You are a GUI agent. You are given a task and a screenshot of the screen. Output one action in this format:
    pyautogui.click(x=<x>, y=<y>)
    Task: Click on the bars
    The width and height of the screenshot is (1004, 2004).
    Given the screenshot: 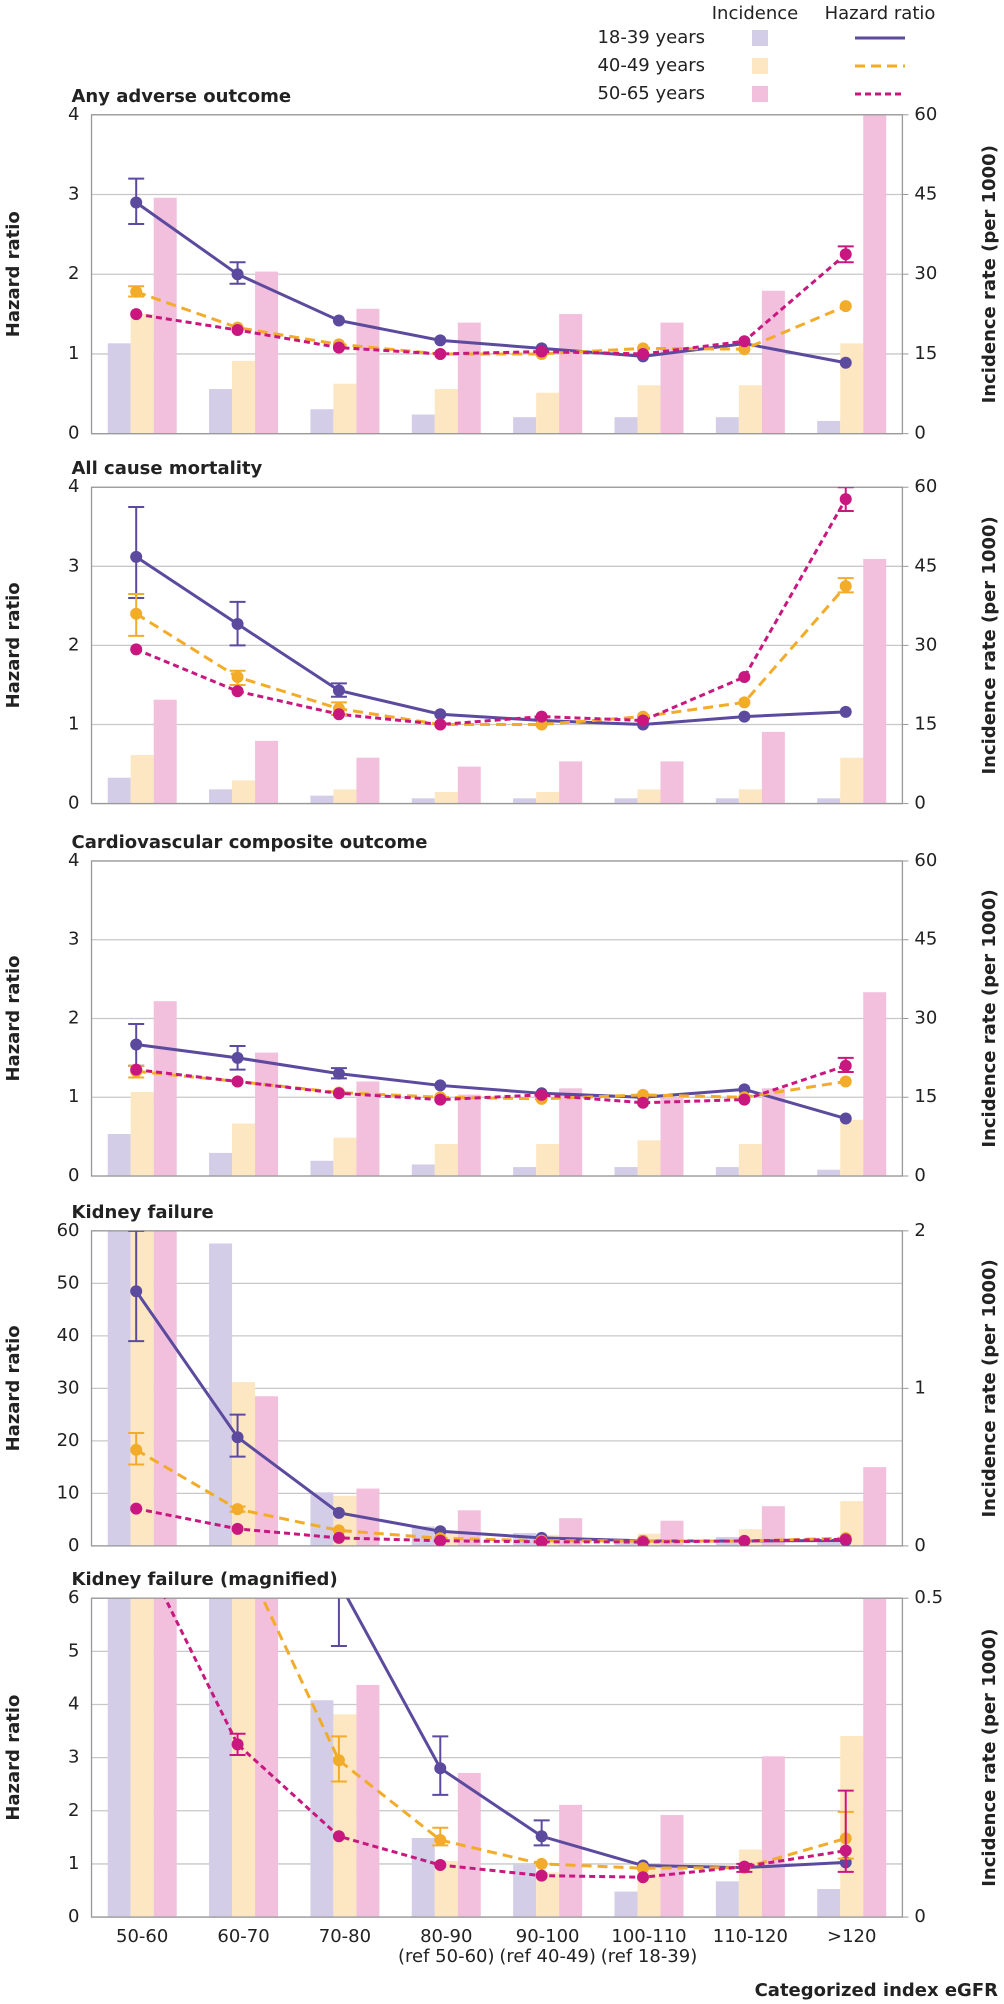 What is the action you would take?
    pyautogui.click(x=497, y=1084)
    